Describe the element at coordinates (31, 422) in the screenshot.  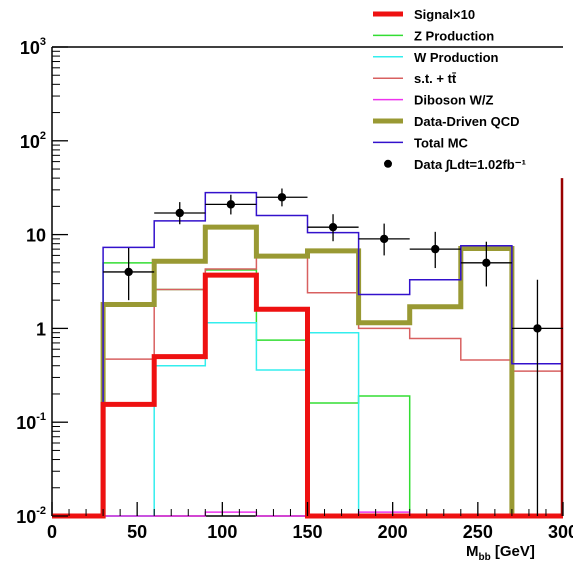
I see `y-tick-label: 10⁻¹` at that location.